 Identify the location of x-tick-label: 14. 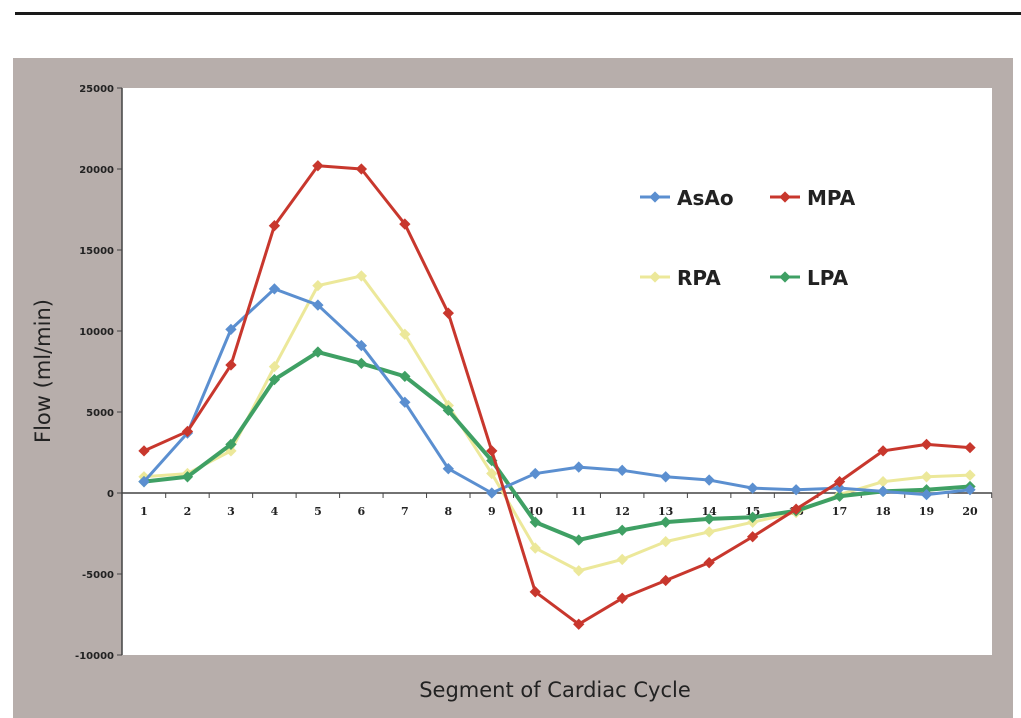
(710, 511).